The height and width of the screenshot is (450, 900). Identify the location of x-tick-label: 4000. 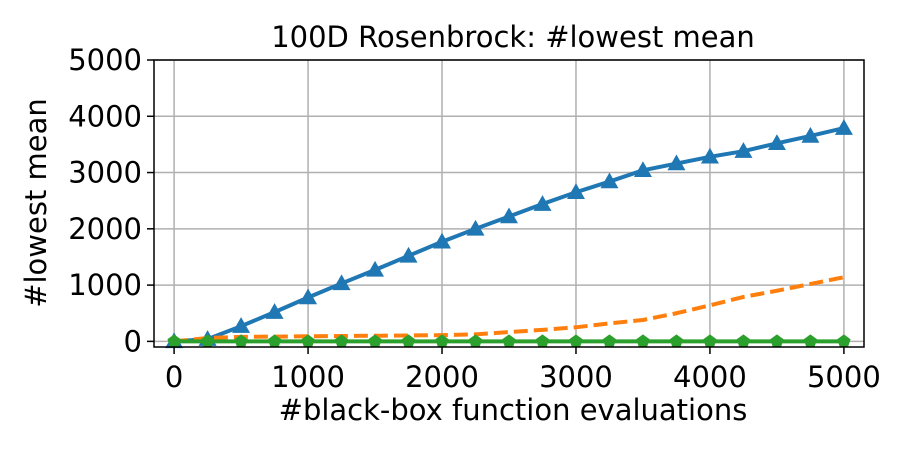
(710, 377).